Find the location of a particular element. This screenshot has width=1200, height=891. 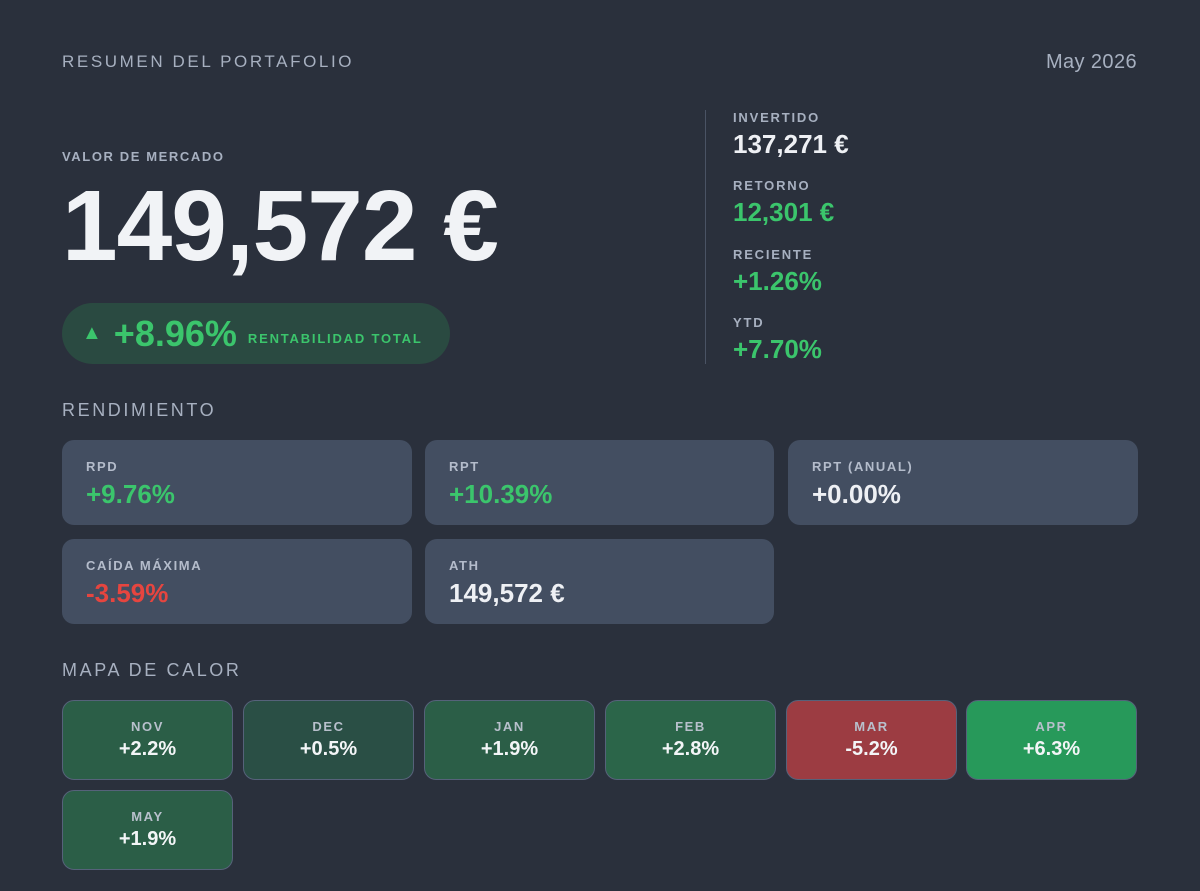

metric-label: ATH is located at coordinates (464, 565).